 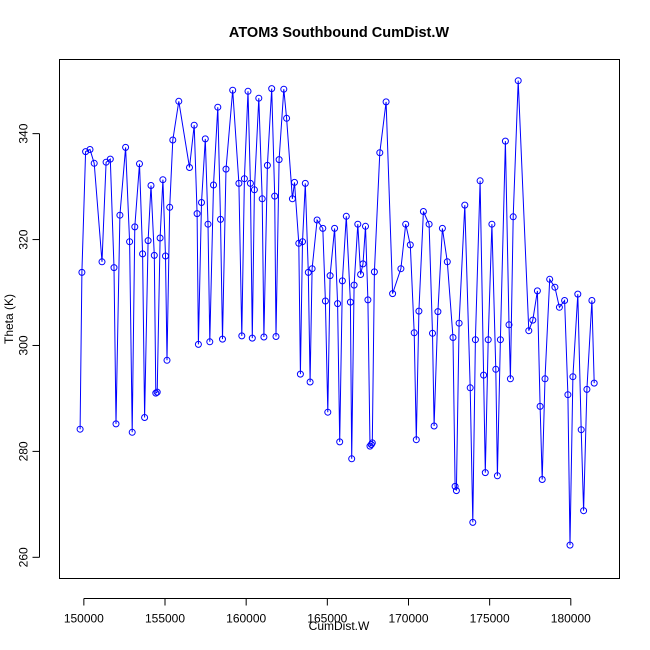 I want to click on x-tick-label: 170000, so click(x=408, y=619).